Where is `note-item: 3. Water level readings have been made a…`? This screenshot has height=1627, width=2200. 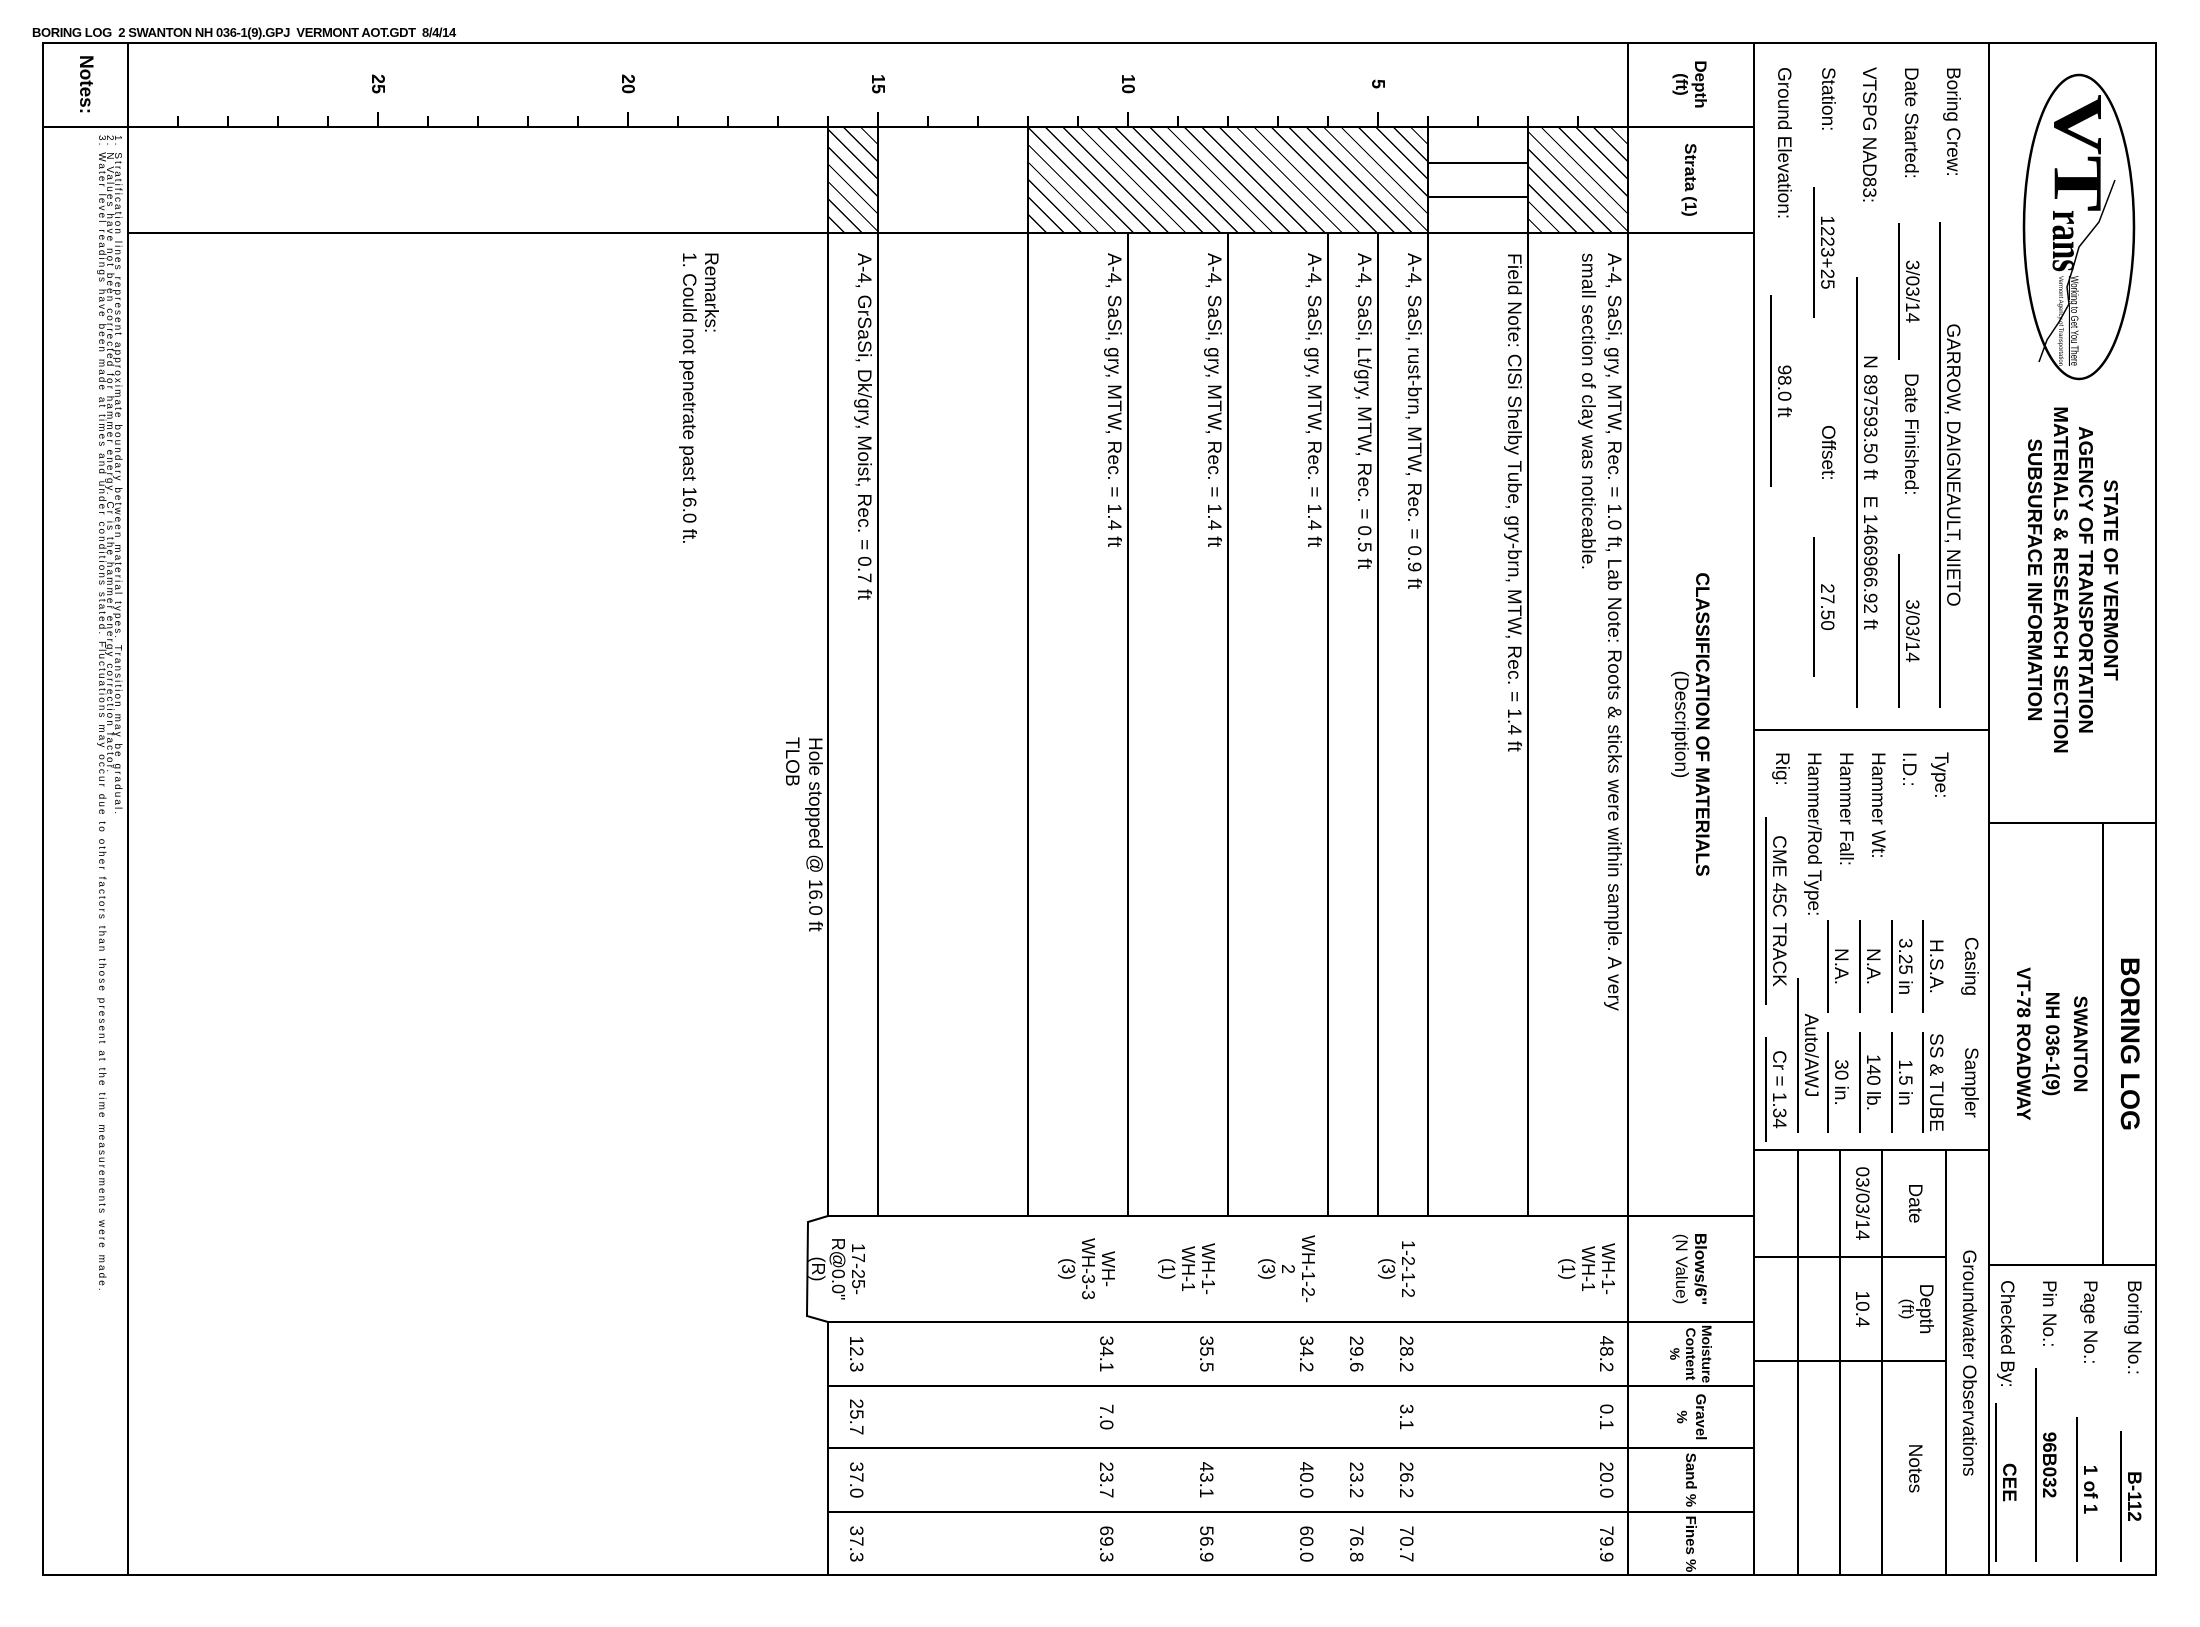 note-item: 3. Water level readings have been made a… is located at coordinates (101, 714).